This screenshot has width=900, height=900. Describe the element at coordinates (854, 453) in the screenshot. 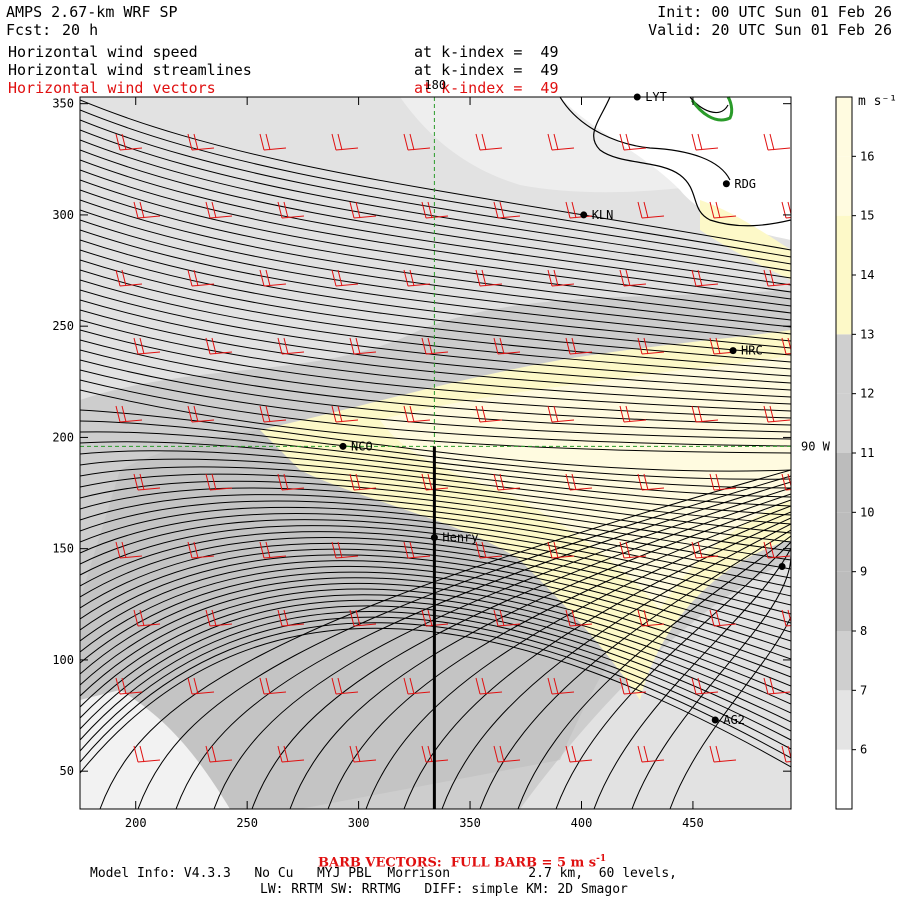

I see `colorbar: 16 15 14 13 12 11 10 9 8 7 6` at that location.